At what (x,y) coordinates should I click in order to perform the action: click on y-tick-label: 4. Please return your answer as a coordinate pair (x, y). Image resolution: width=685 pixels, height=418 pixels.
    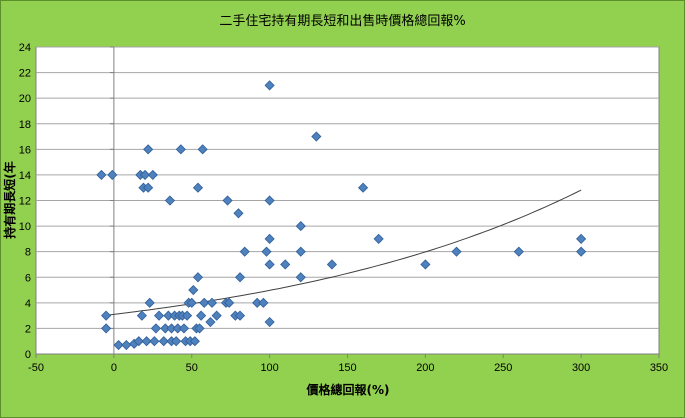
    Looking at the image, I should click on (28, 304).